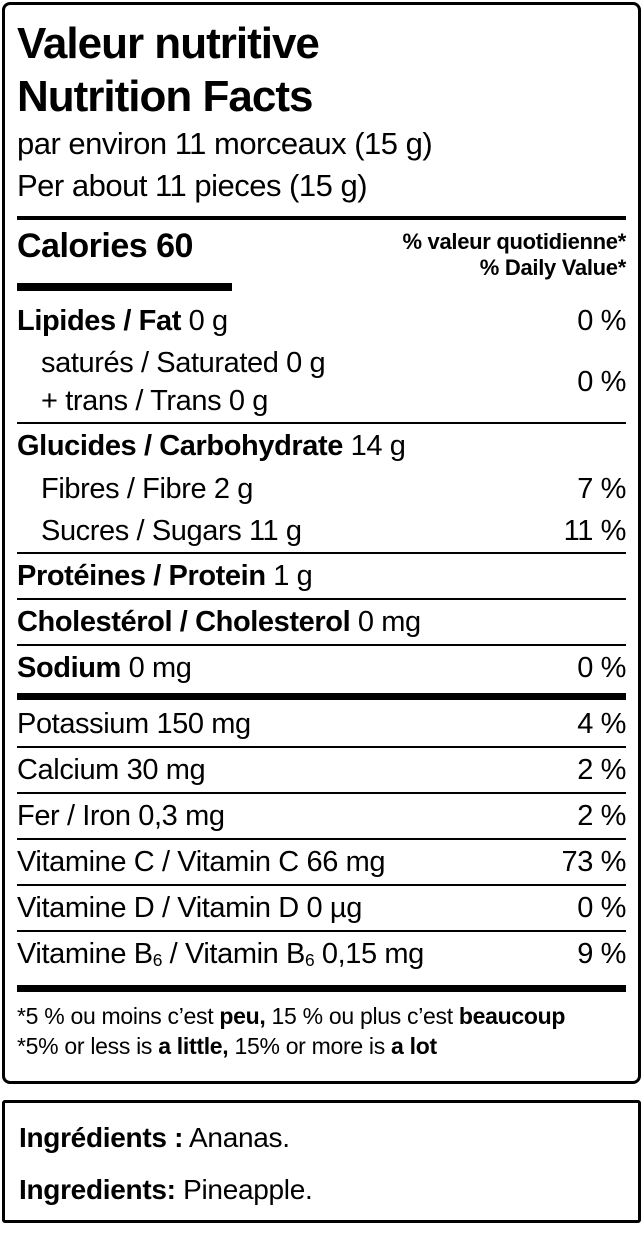 Image resolution: width=643 pixels, height=1235 pixels. Describe the element at coordinates (225, 143) in the screenshot. I see `serving-size-french: par environ 11 morceaux (15 g)` at that location.